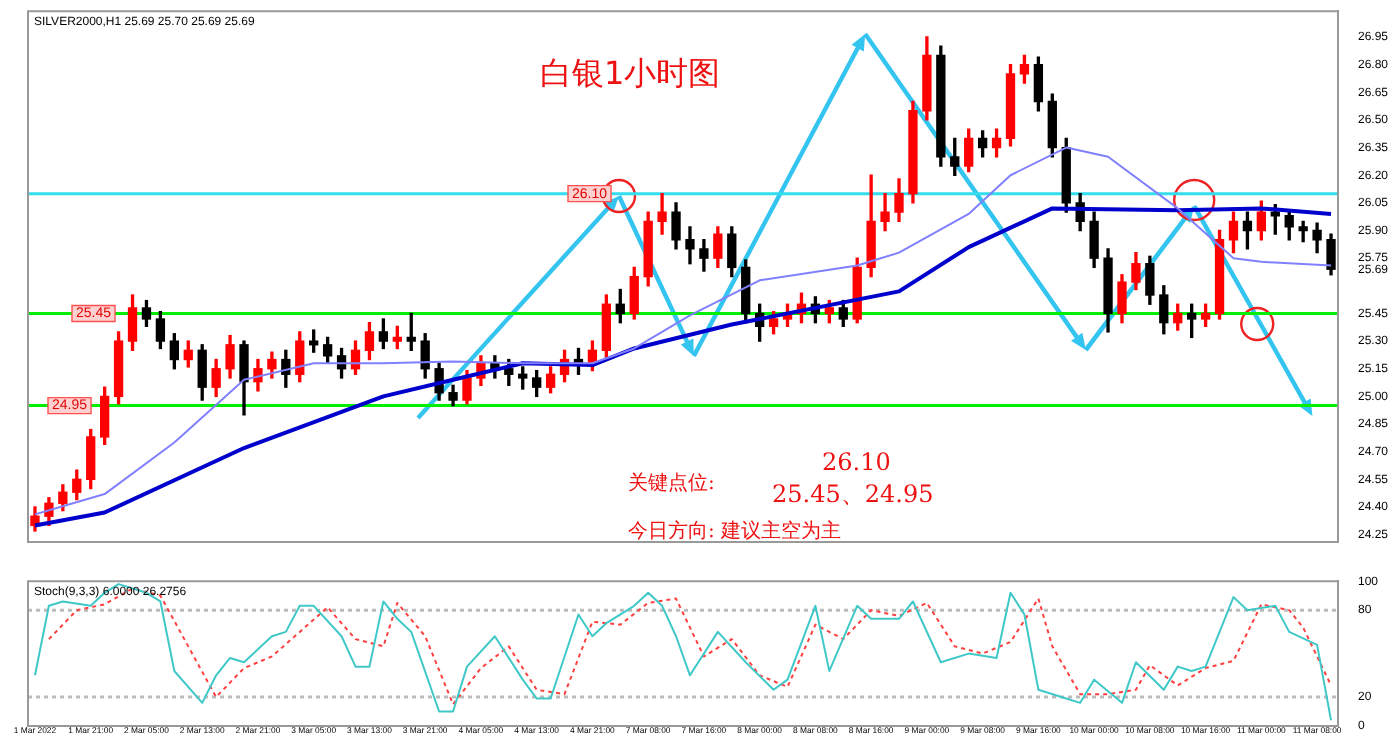 The image size is (1400, 748). I want to click on annotation: 关键点位:, so click(671, 483).